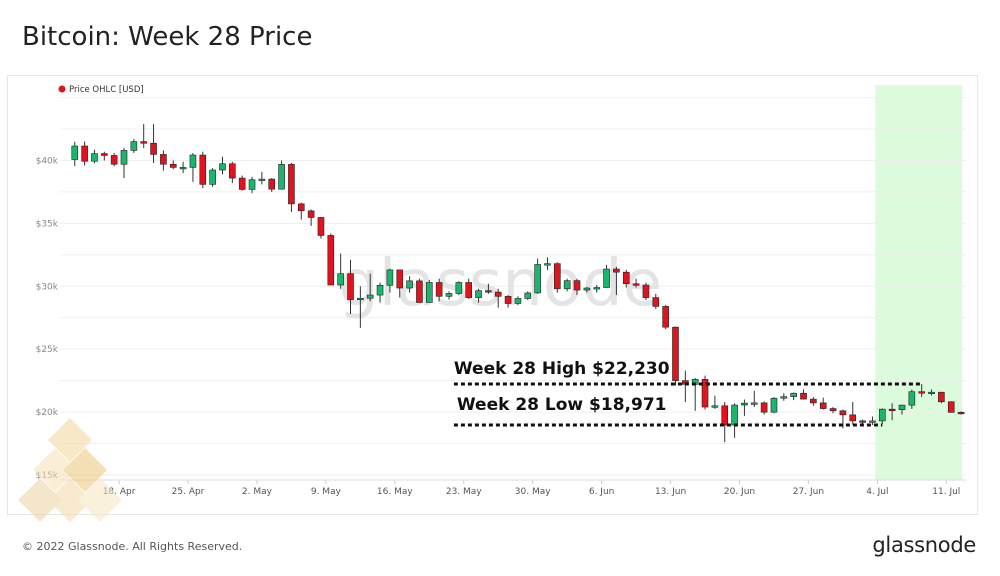  I want to click on x-tick-label: 9. May, so click(326, 492).